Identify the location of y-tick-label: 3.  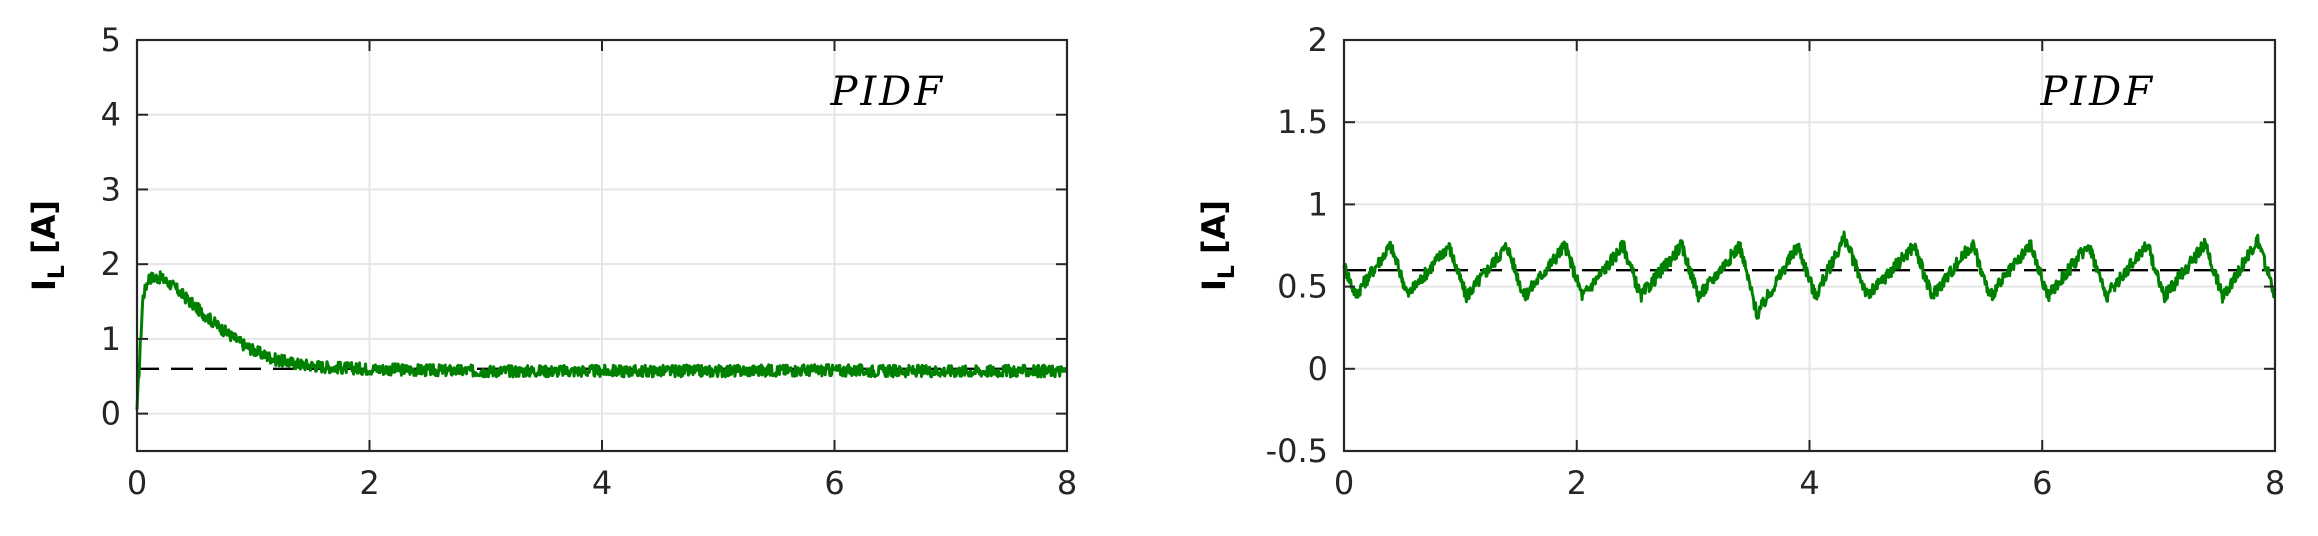
(111, 189).